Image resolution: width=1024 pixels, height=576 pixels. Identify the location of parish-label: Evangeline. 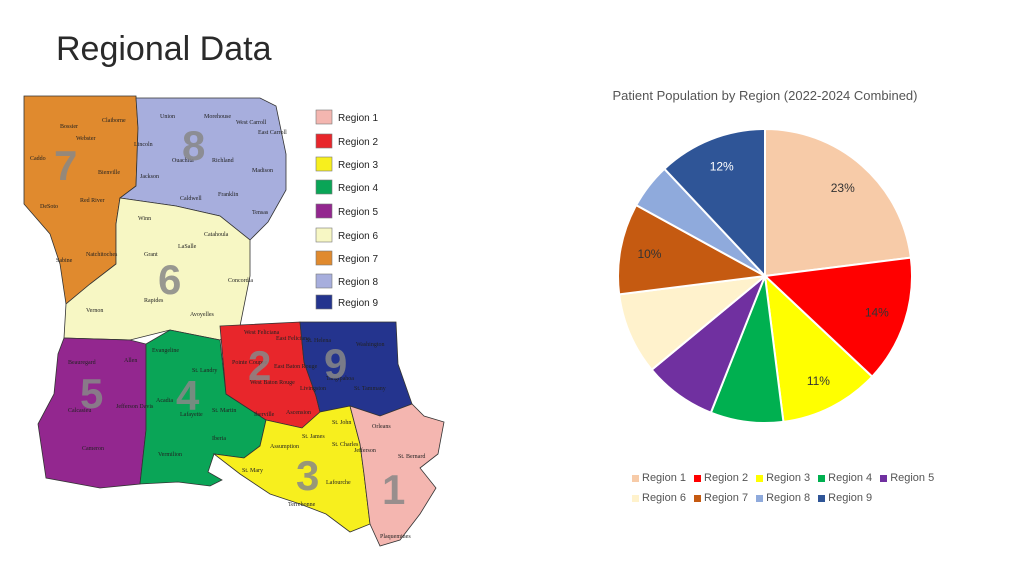
(165, 351).